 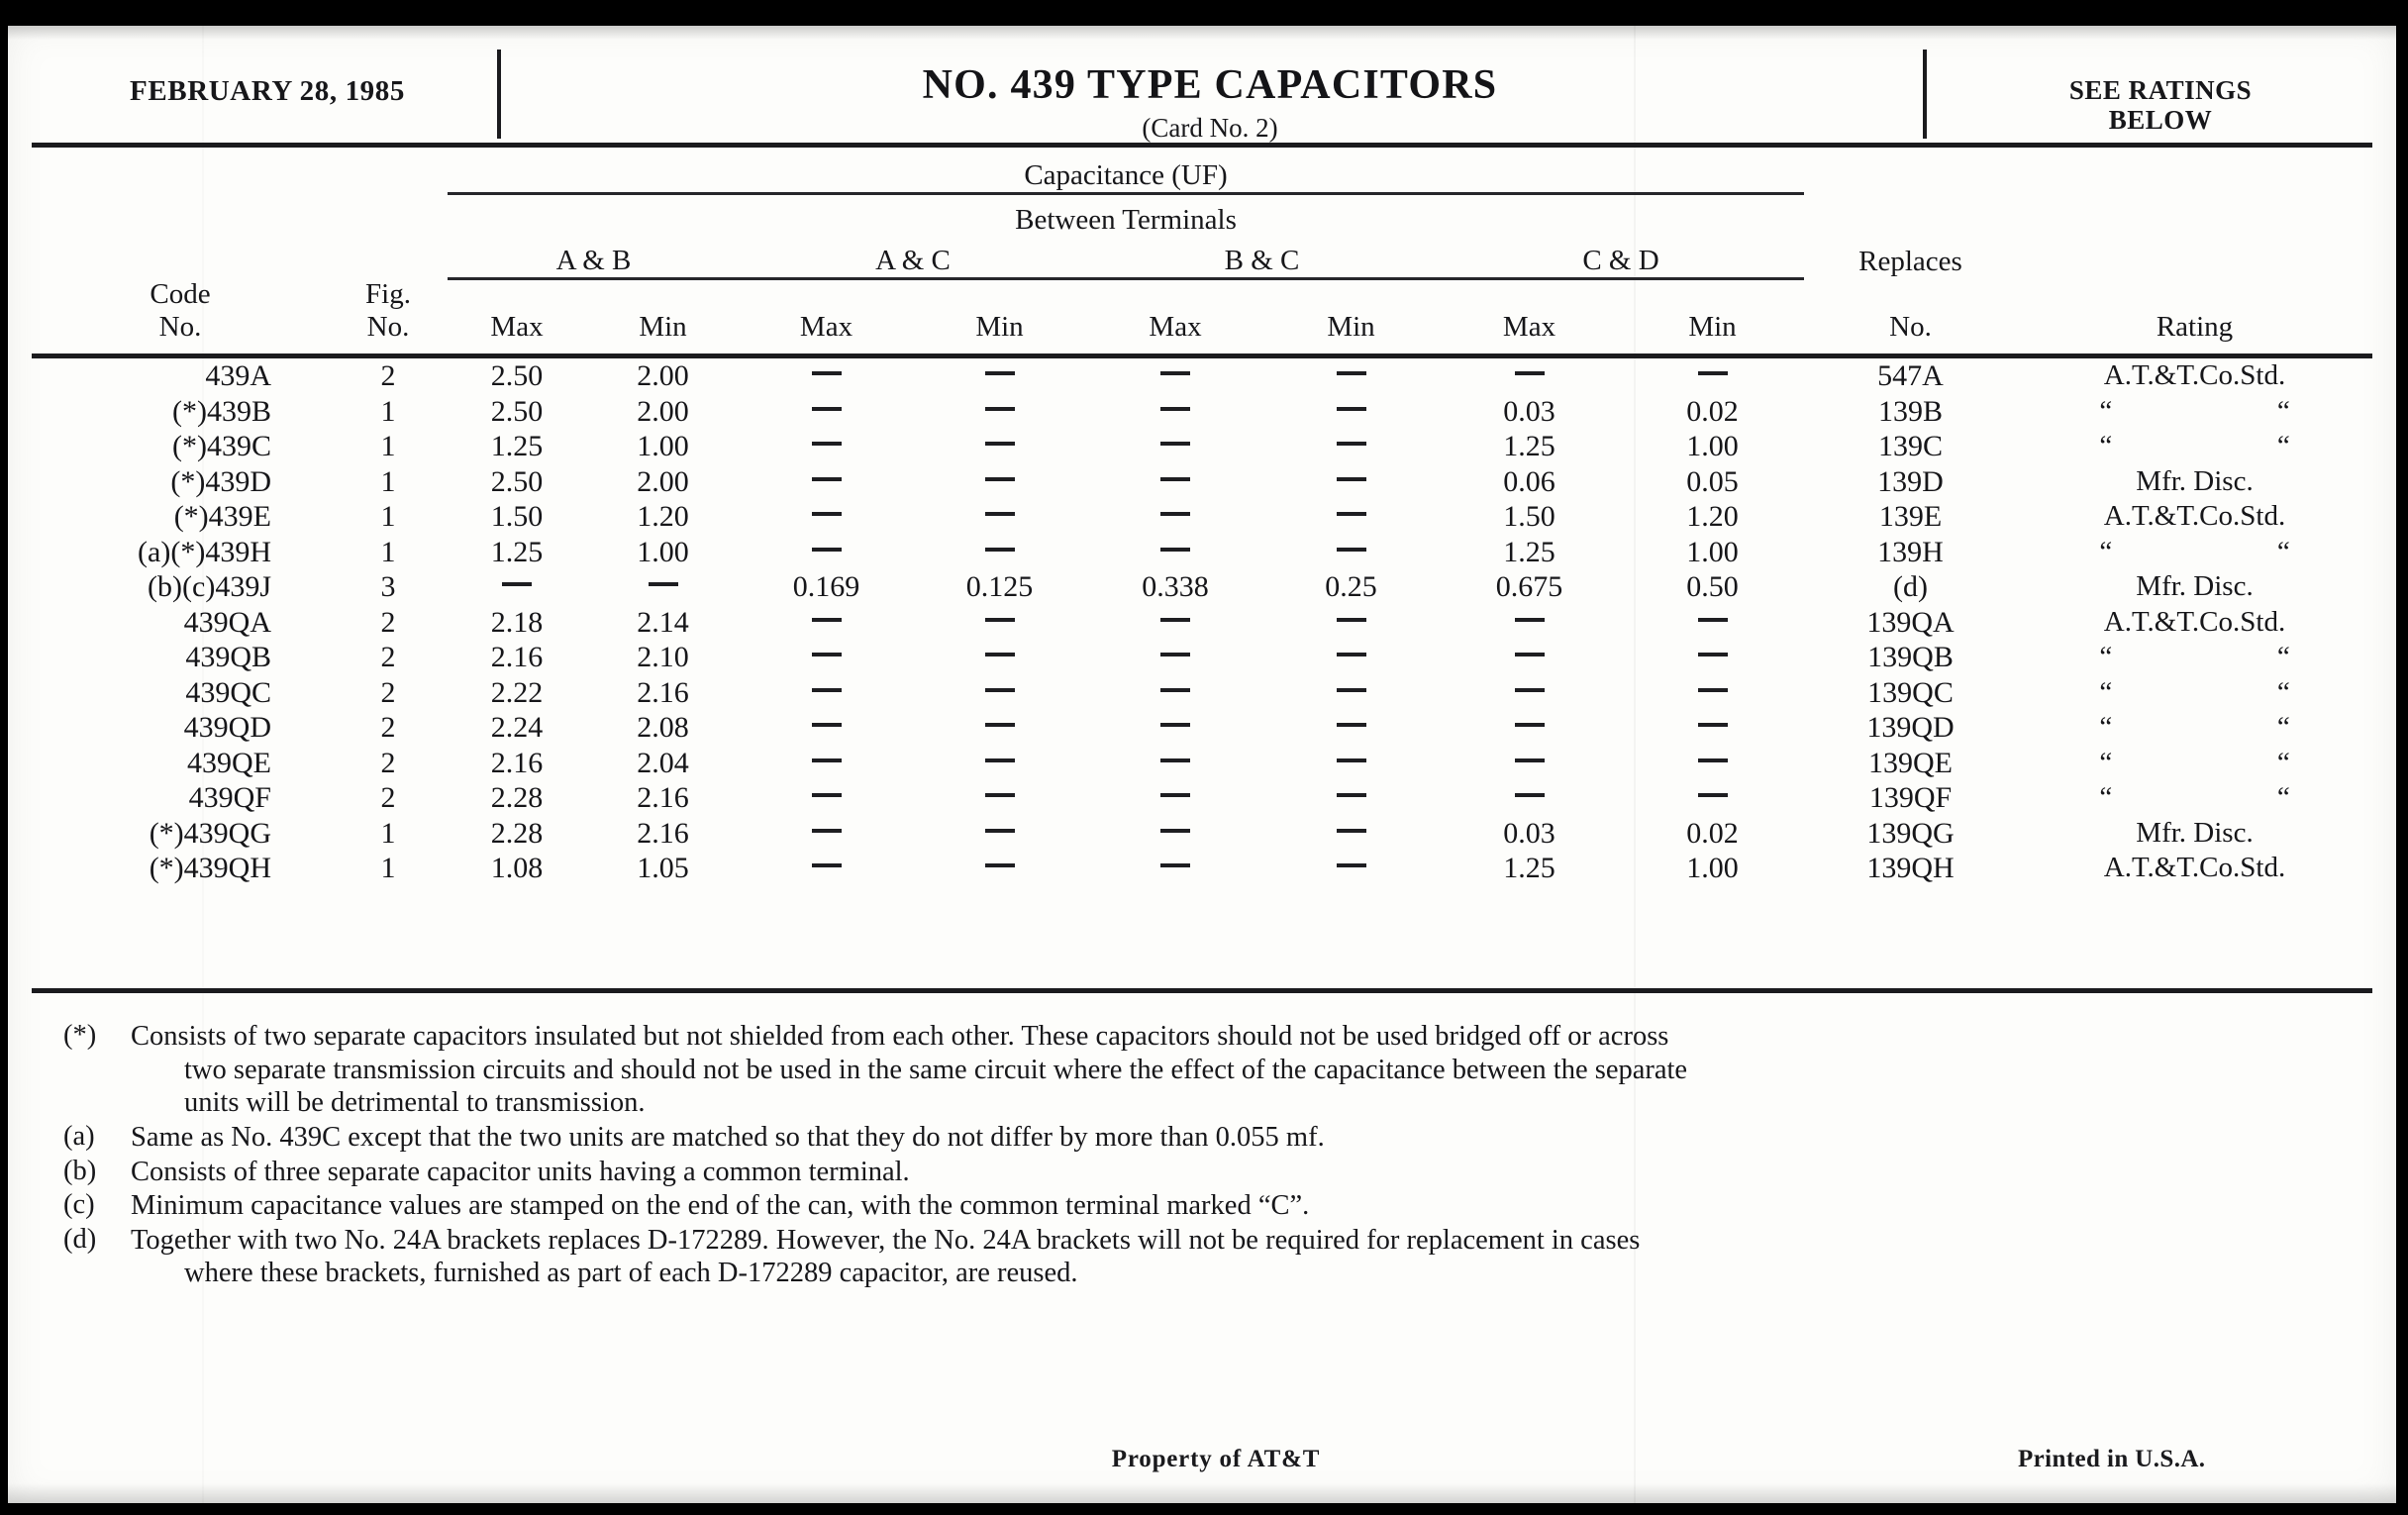 I want to click on cell-code-no: 439QA, so click(x=227, y=622).